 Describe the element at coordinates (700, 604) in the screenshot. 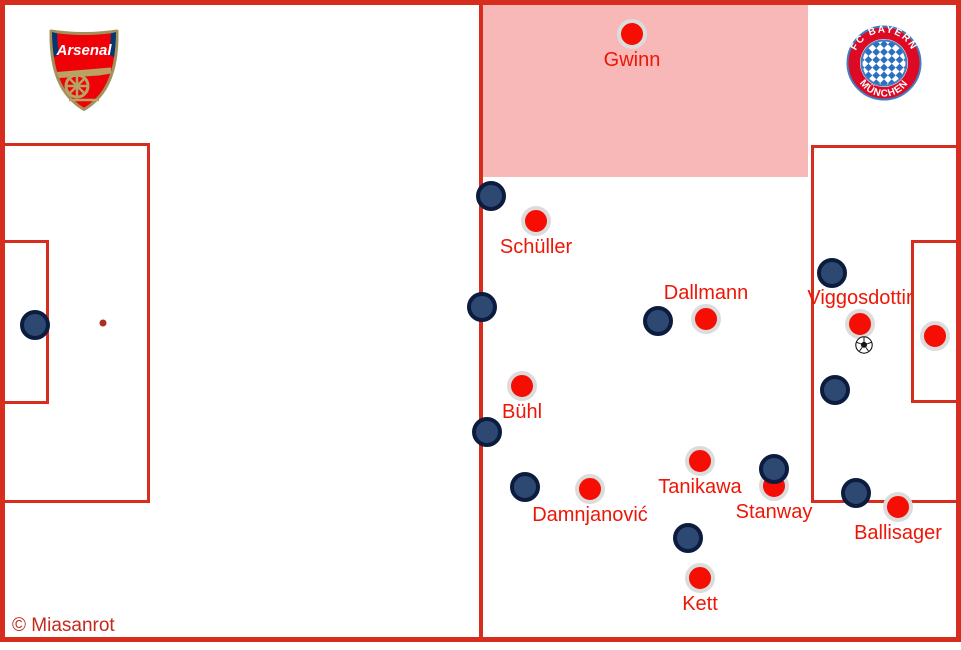

I see `player-label-kett: Kett` at that location.